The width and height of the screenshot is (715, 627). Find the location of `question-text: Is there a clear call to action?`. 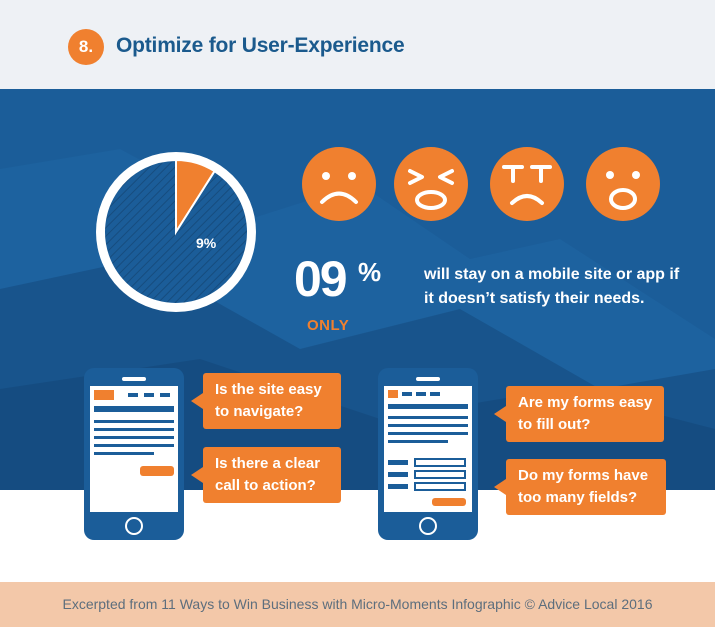

question-text: Is there a clear call to action? is located at coordinates (268, 474).